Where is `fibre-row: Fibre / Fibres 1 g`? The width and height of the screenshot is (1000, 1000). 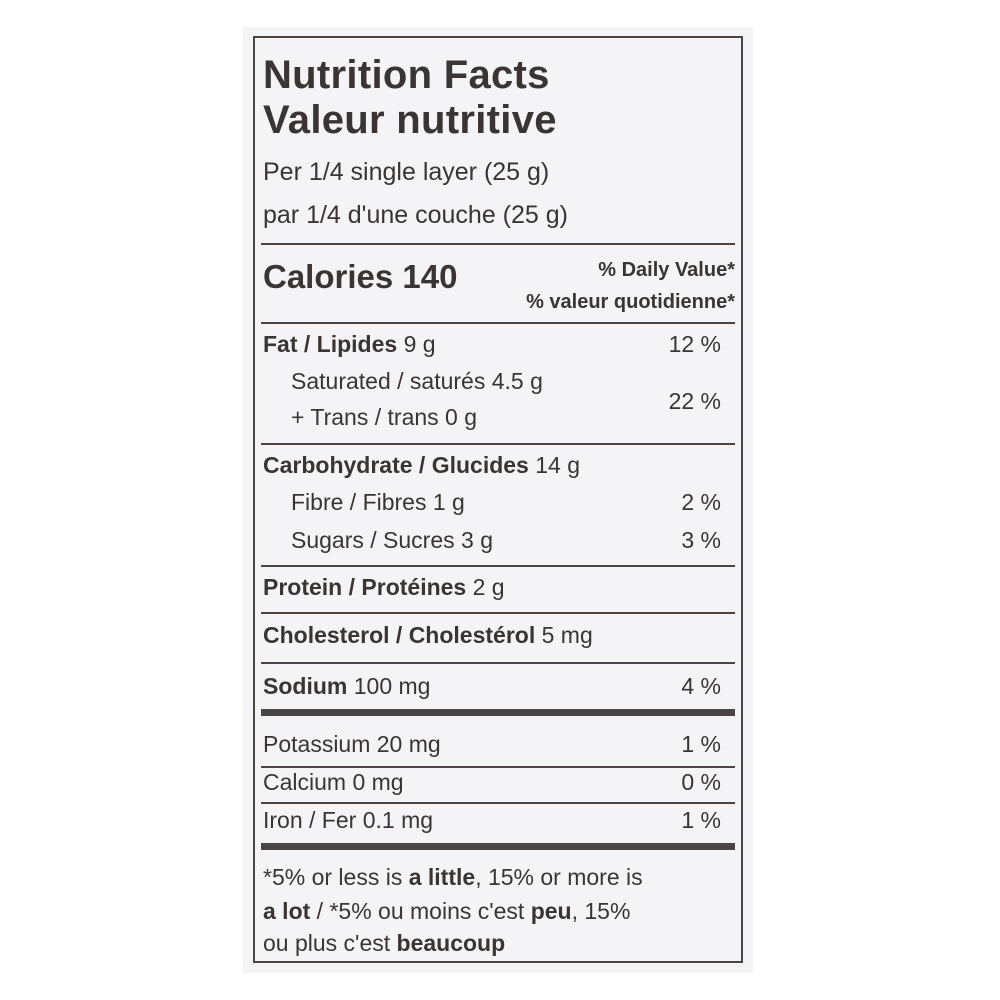
fibre-row: Fibre / Fibres 1 g is located at coordinates (378, 502).